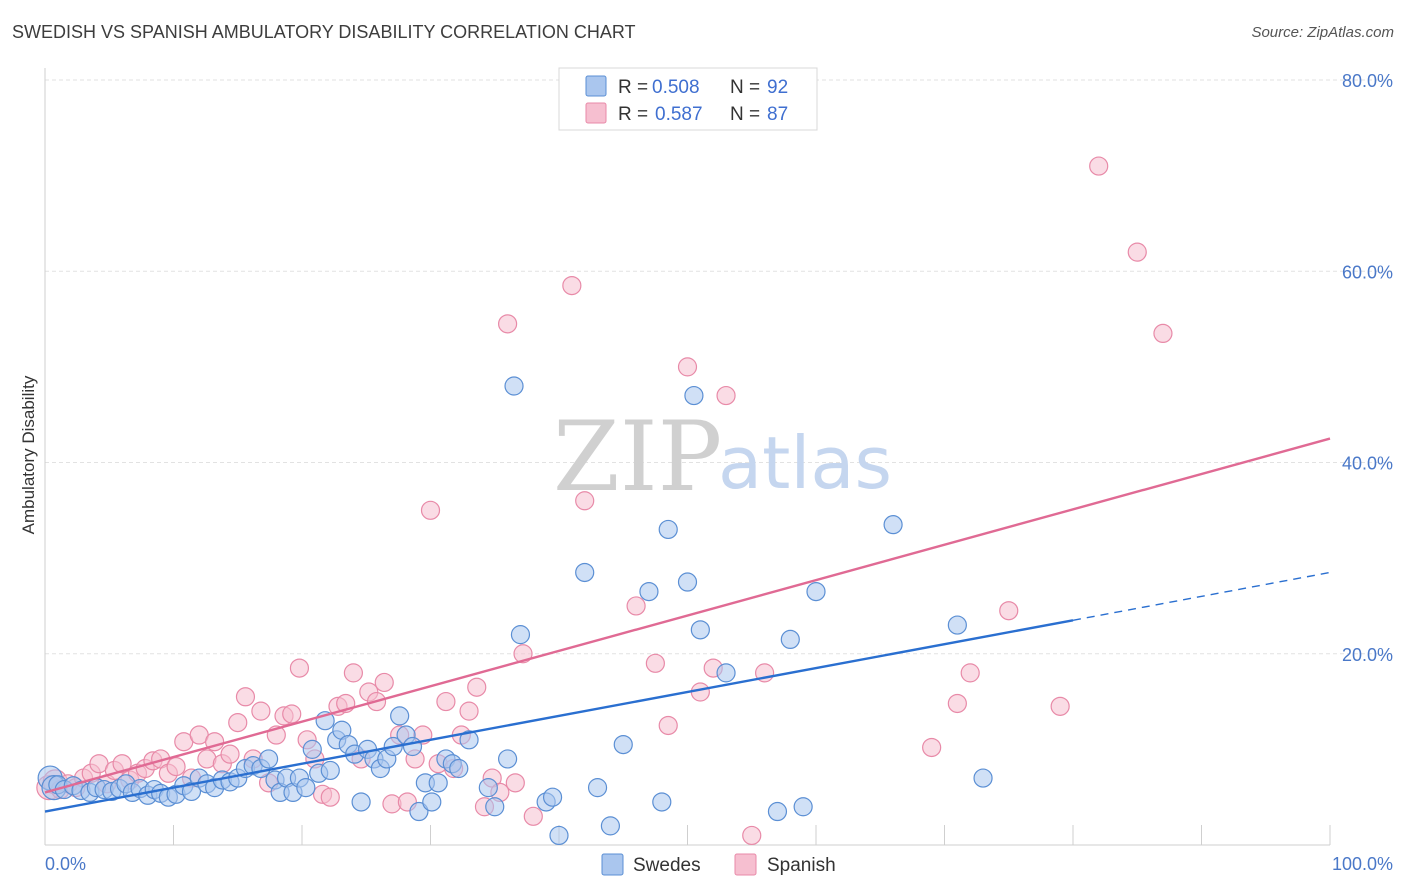 The image size is (1406, 892). What do you see at coordinates (745, 87) in the screenshot?
I see `legend-n-label-swedes: N =` at bounding box center [745, 87].